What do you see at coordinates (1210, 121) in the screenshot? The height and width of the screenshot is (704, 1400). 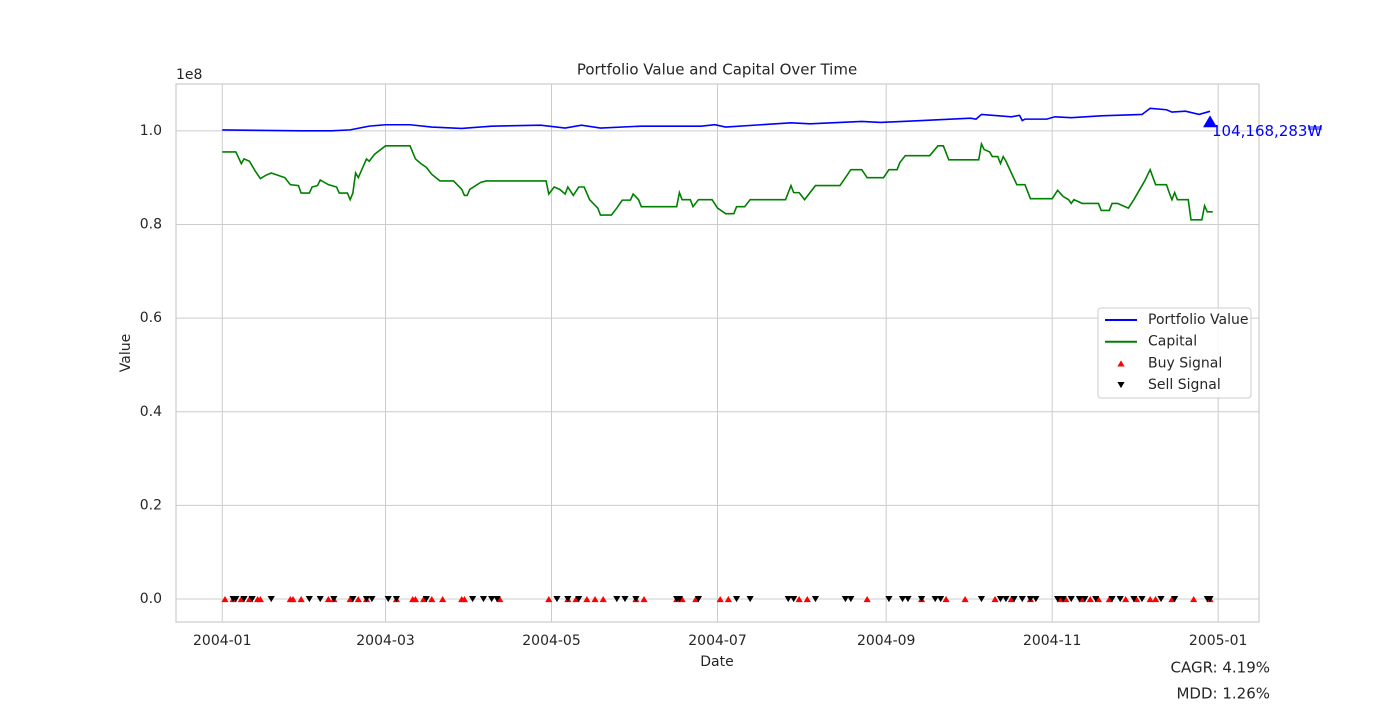 I see `annotation-marker` at bounding box center [1210, 121].